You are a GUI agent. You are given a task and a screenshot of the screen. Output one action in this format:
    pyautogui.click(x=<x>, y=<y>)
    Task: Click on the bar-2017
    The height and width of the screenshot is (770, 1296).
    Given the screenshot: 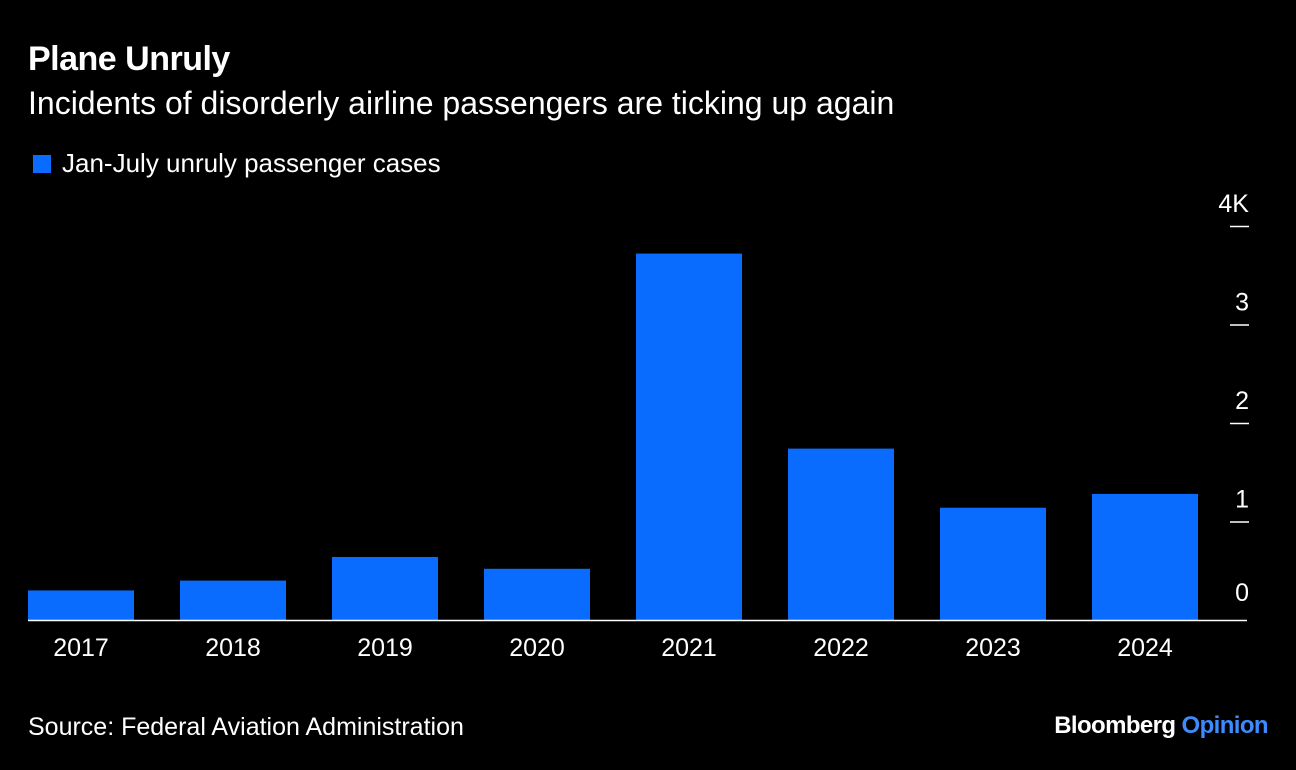 What is the action you would take?
    pyautogui.click(x=81, y=605)
    